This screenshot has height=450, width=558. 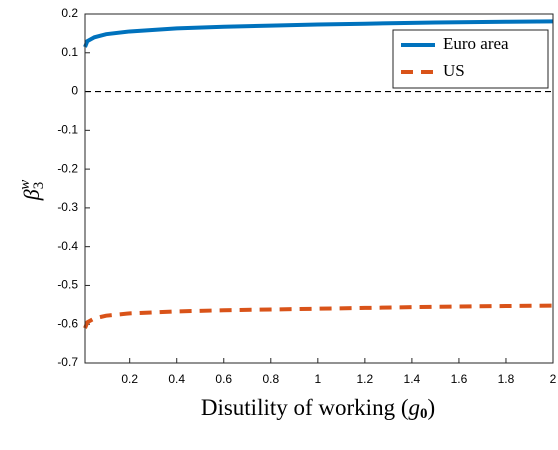 What do you see at coordinates (67, 130) in the screenshot?
I see `y-tick-label: -0.1` at bounding box center [67, 130].